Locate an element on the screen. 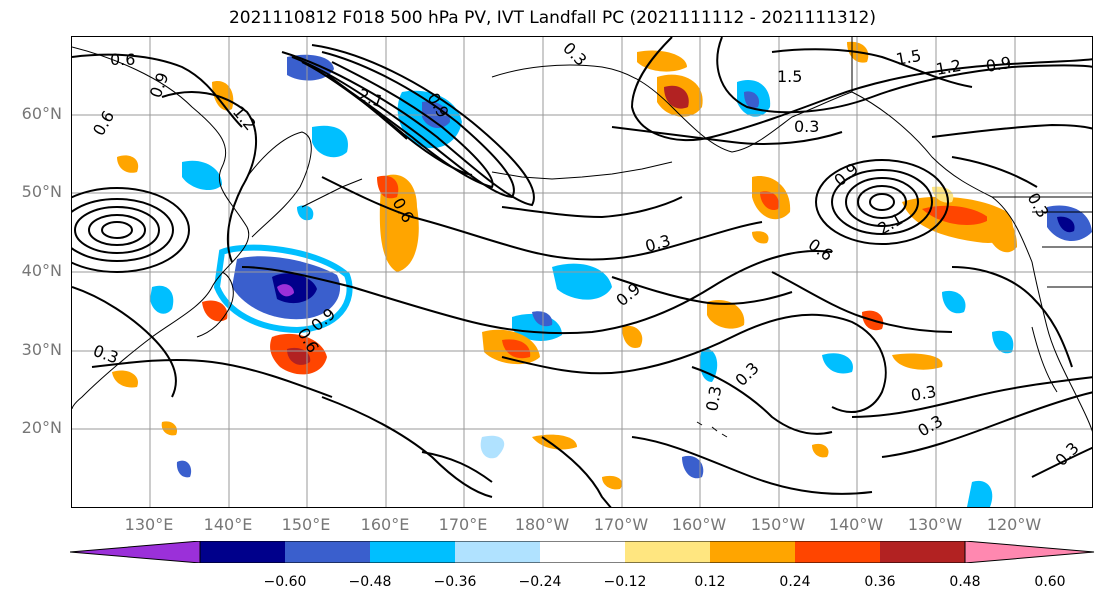 This screenshot has height=601, width=1105. contour-u is located at coordinates (862, 302).